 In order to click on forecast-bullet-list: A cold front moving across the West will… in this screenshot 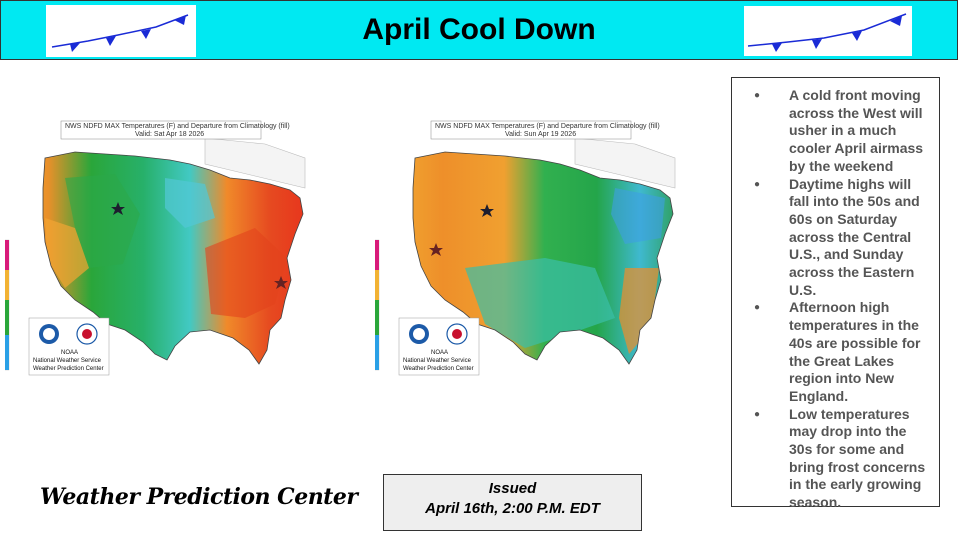, I will do `click(842, 299)`.